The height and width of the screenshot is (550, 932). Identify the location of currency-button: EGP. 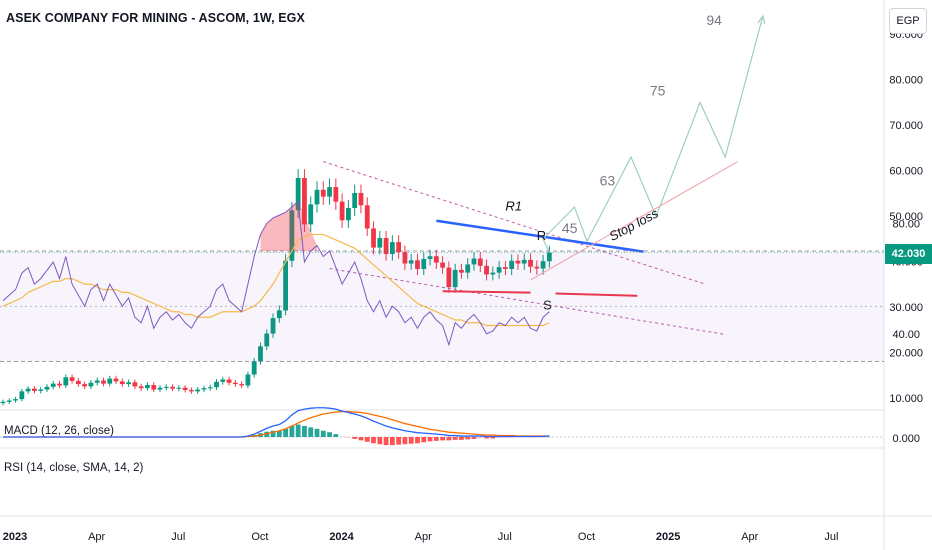
(908, 21).